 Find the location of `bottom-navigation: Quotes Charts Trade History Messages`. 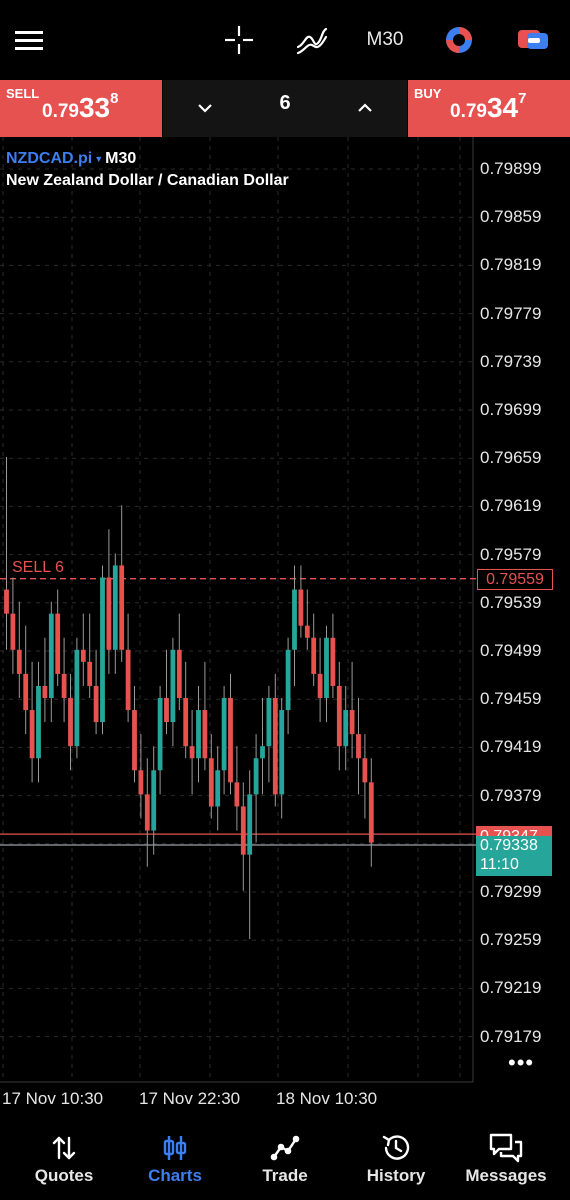

bottom-navigation: Quotes Charts Trade History Messages is located at coordinates (285, 1161).